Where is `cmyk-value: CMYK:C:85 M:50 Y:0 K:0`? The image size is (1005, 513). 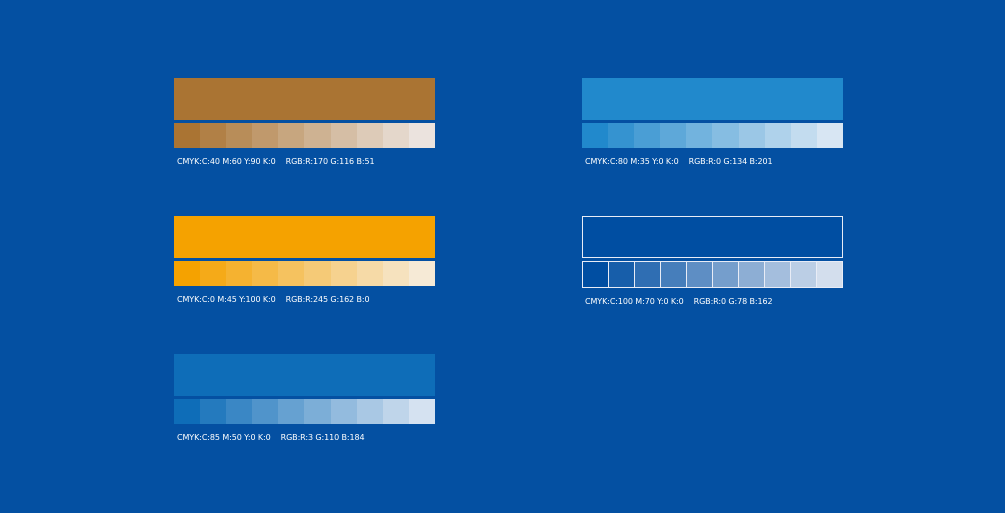 cmyk-value: CMYK:C:85 M:50 Y:0 K:0 is located at coordinates (224, 437).